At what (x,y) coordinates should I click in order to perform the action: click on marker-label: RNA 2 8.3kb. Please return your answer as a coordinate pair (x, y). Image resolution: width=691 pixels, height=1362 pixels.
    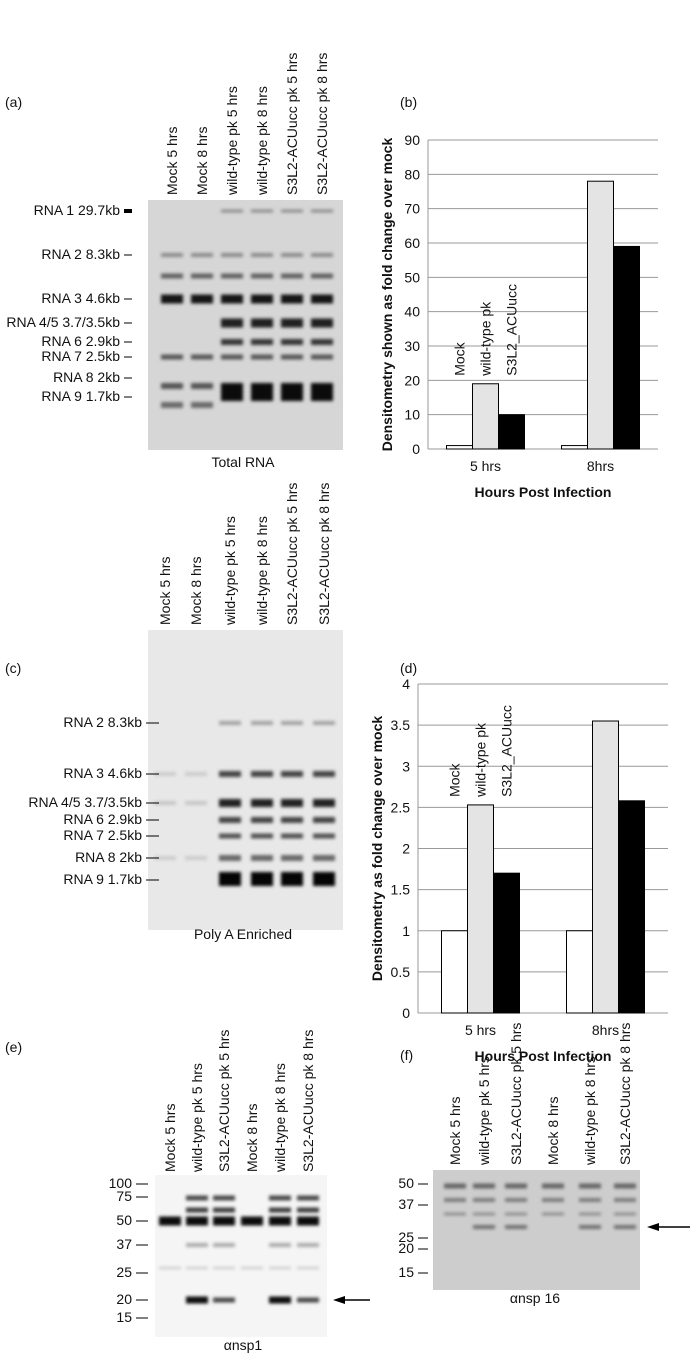
    Looking at the image, I should click on (80, 254).